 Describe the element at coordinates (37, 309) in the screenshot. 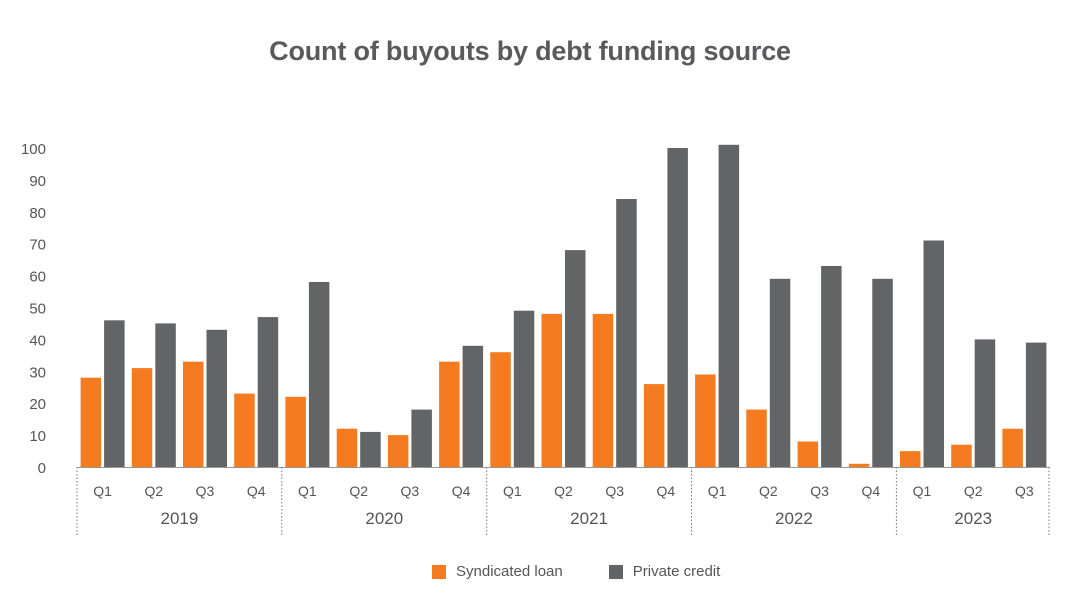

I see `y-tick-label: 50` at that location.